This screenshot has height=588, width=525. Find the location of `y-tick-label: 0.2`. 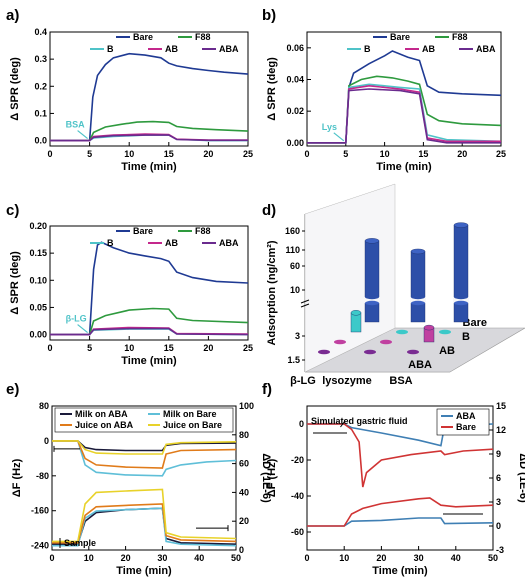

y-tick-label: 0.2 is located at coordinates (40, 86).